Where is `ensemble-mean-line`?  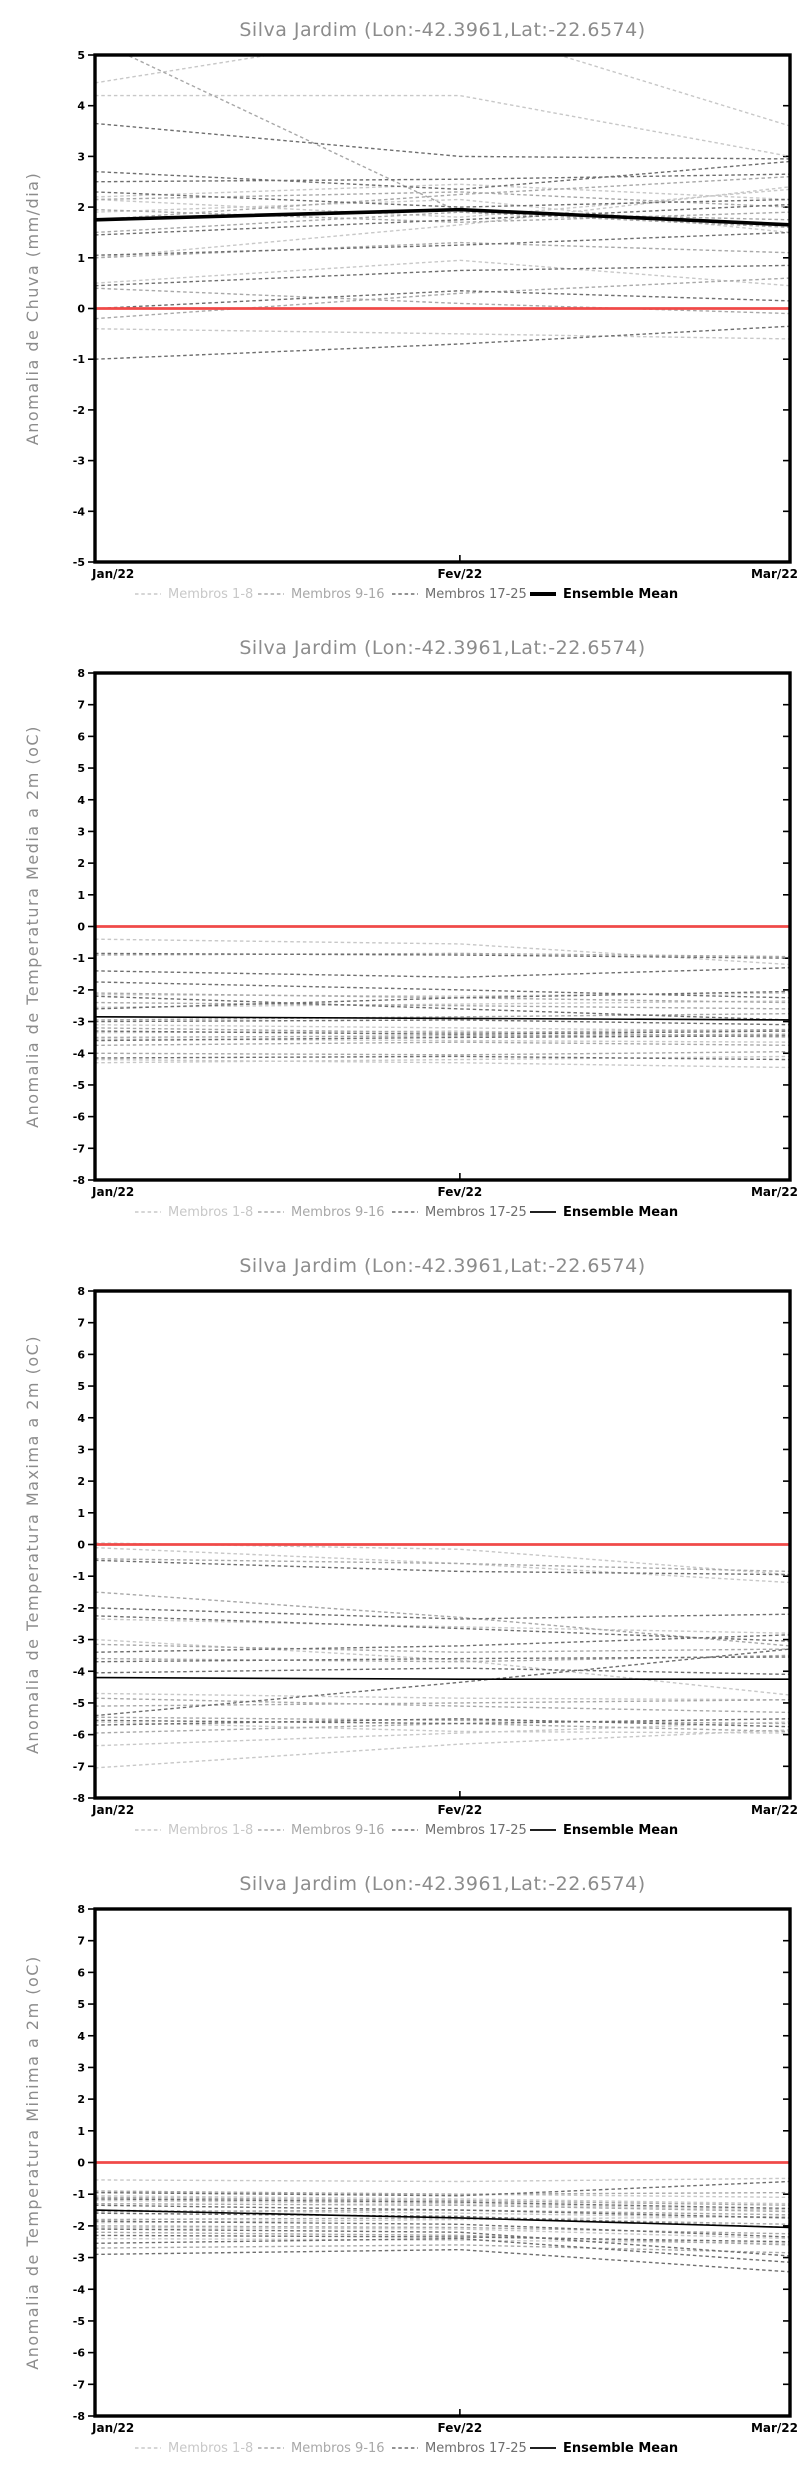
ensemble-mean-line is located at coordinates (442, 2219).